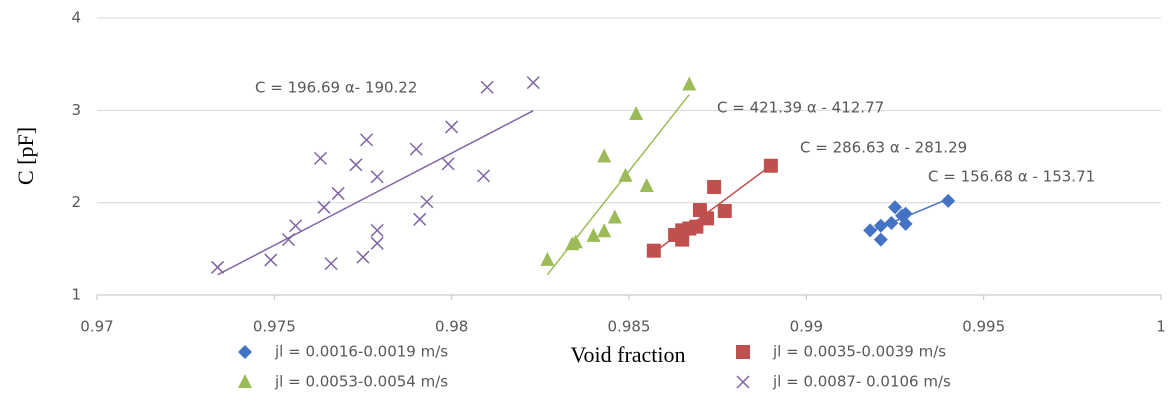 The image size is (1173, 405). What do you see at coordinates (1011, 177) in the screenshot?
I see `annotation: C = 156.68 α - 153.71` at bounding box center [1011, 177].